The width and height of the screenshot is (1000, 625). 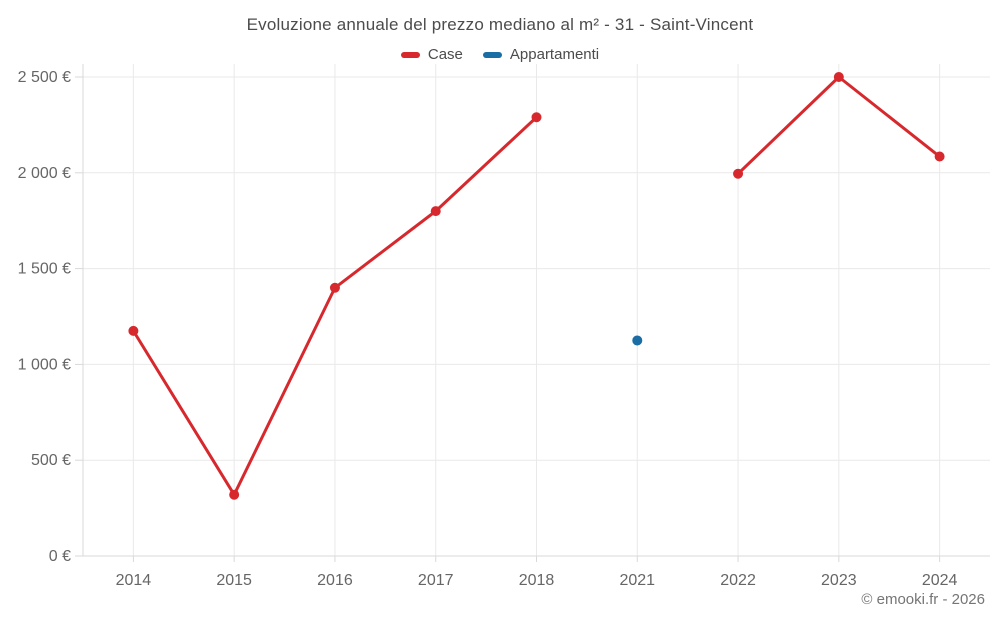 I want to click on data-point-case-2014, so click(x=133, y=330).